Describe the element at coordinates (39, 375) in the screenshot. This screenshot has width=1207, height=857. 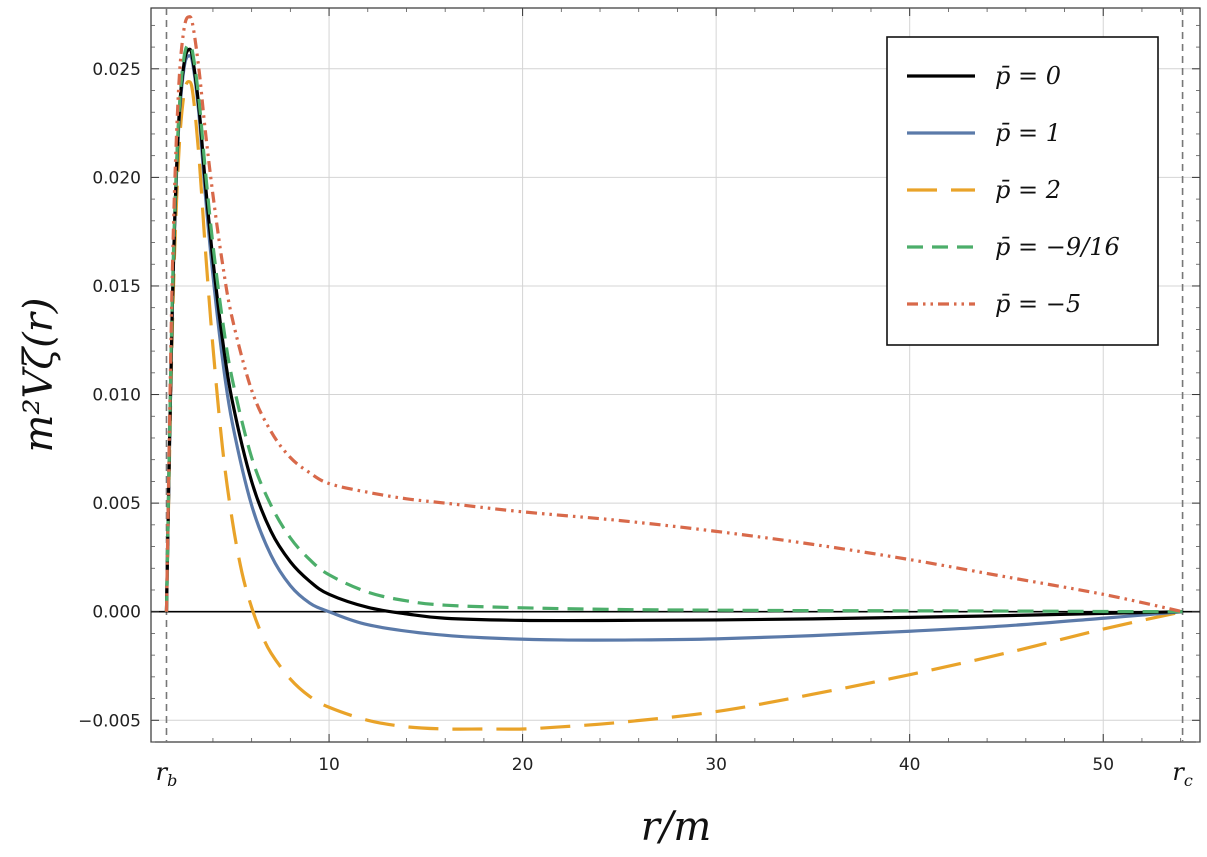
I see `y-axis-title: m²Vζ(r)` at that location.